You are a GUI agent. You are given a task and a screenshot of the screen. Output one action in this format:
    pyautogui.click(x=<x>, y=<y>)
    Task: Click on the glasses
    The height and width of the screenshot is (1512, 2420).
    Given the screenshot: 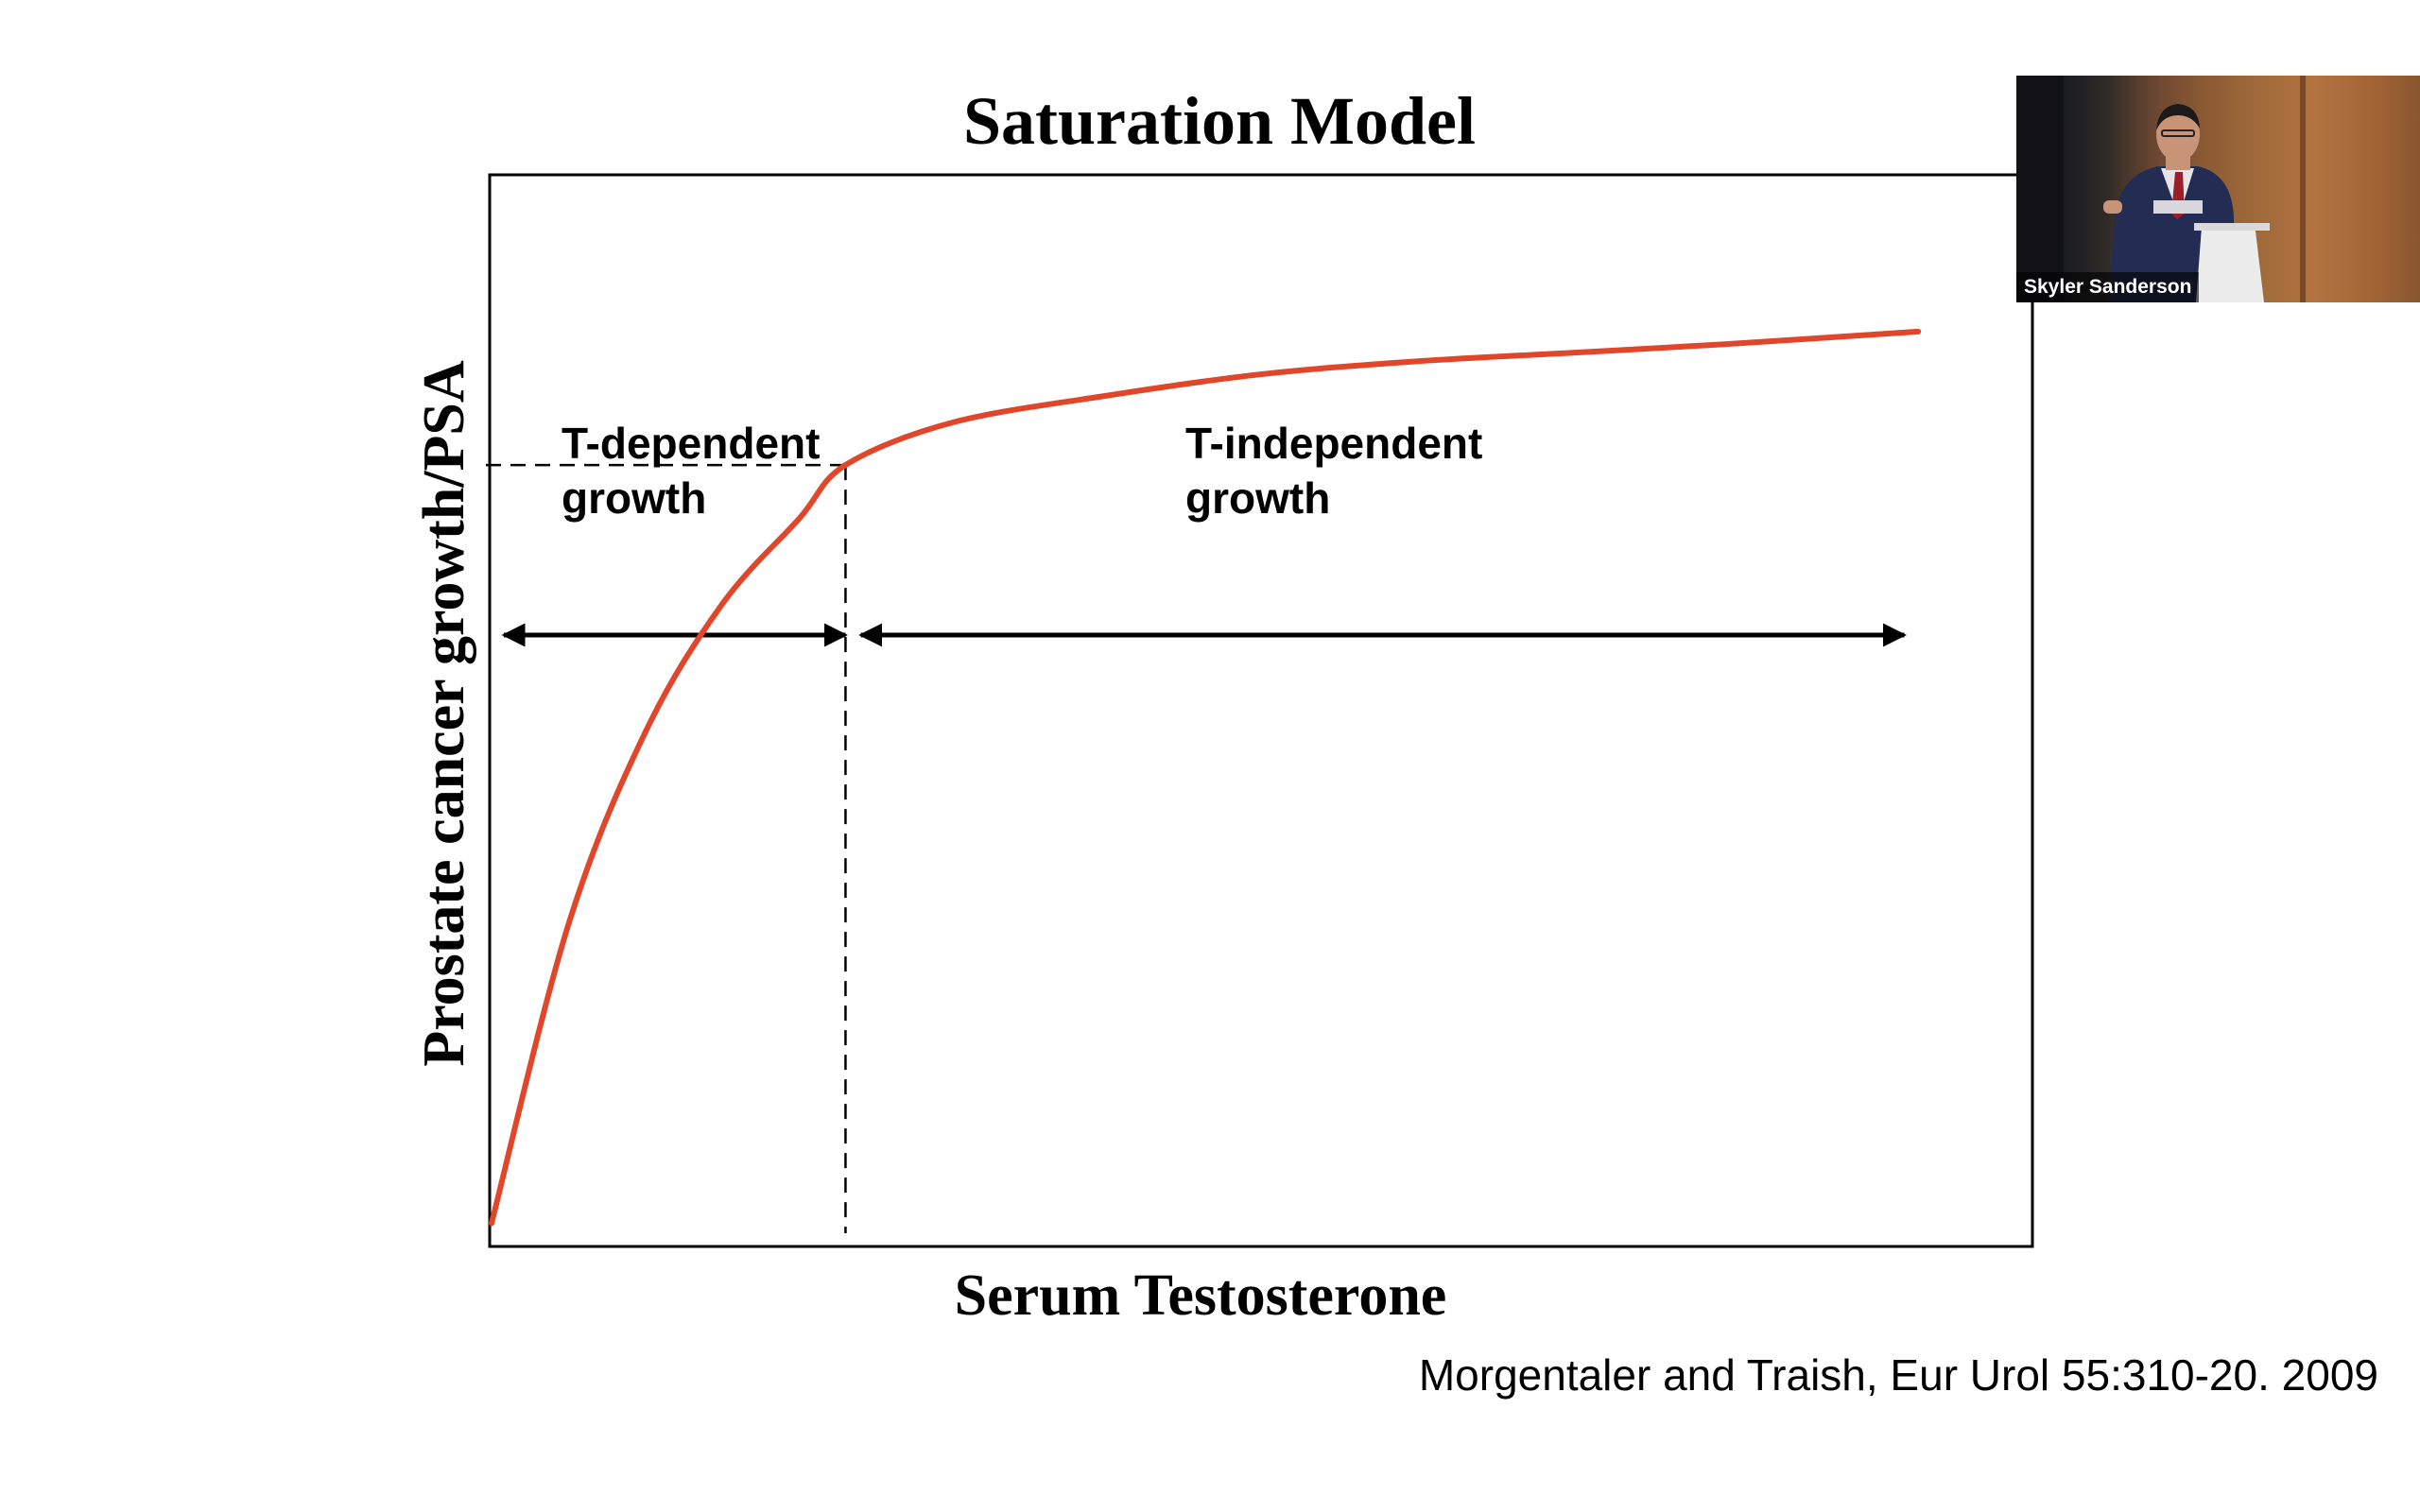 What is the action you would take?
    pyautogui.click(x=2178, y=133)
    